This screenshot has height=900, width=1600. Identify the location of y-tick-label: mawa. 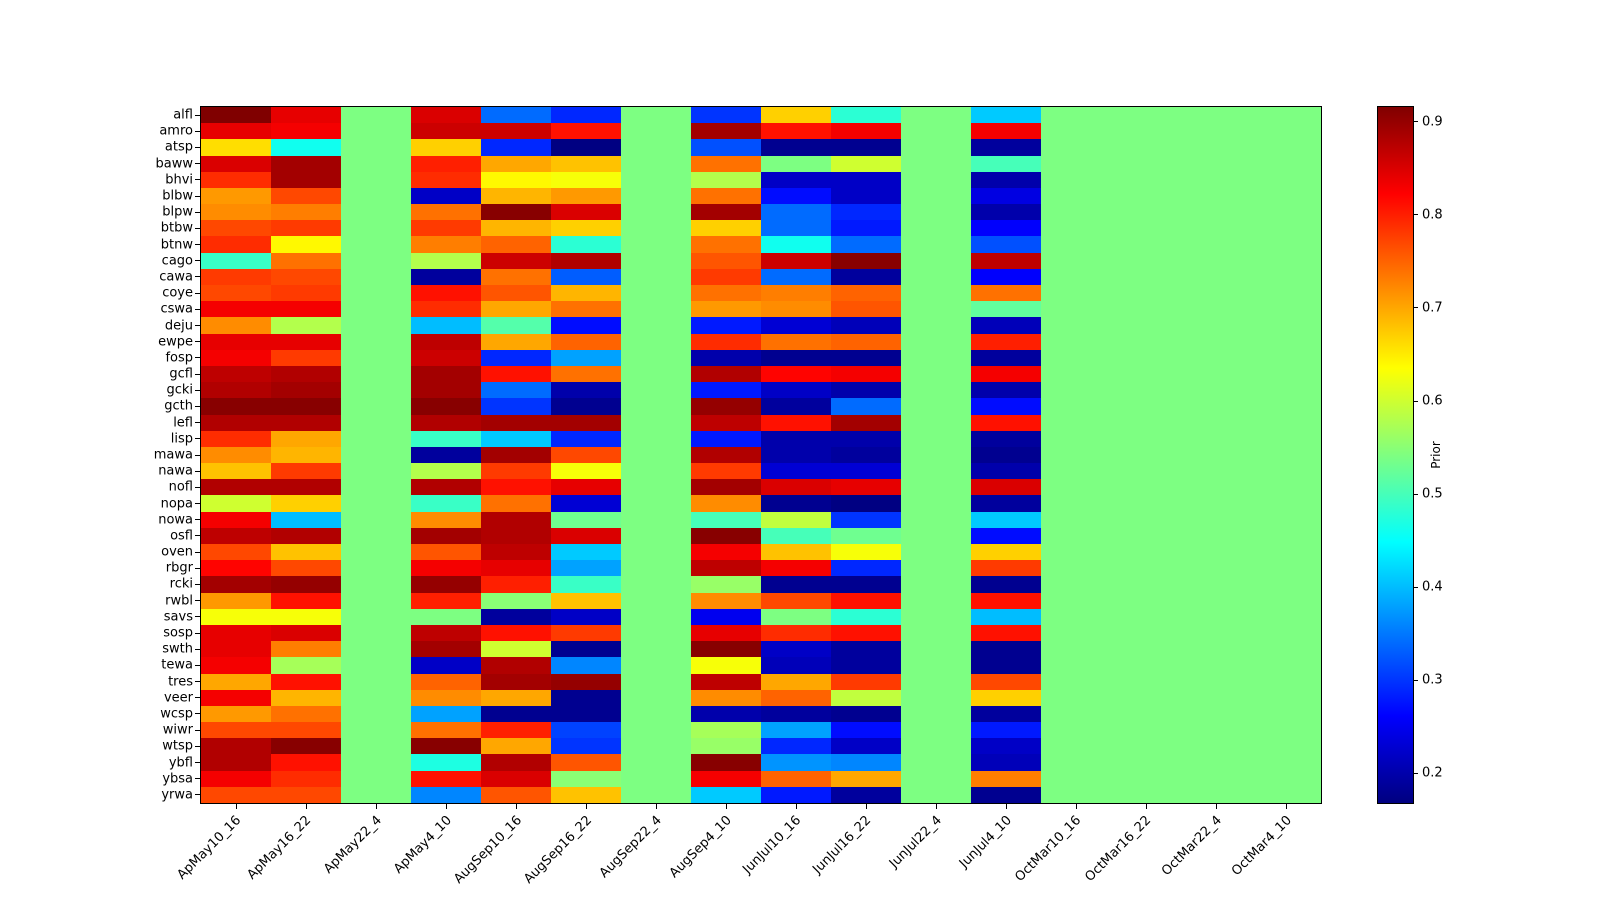
(173, 455).